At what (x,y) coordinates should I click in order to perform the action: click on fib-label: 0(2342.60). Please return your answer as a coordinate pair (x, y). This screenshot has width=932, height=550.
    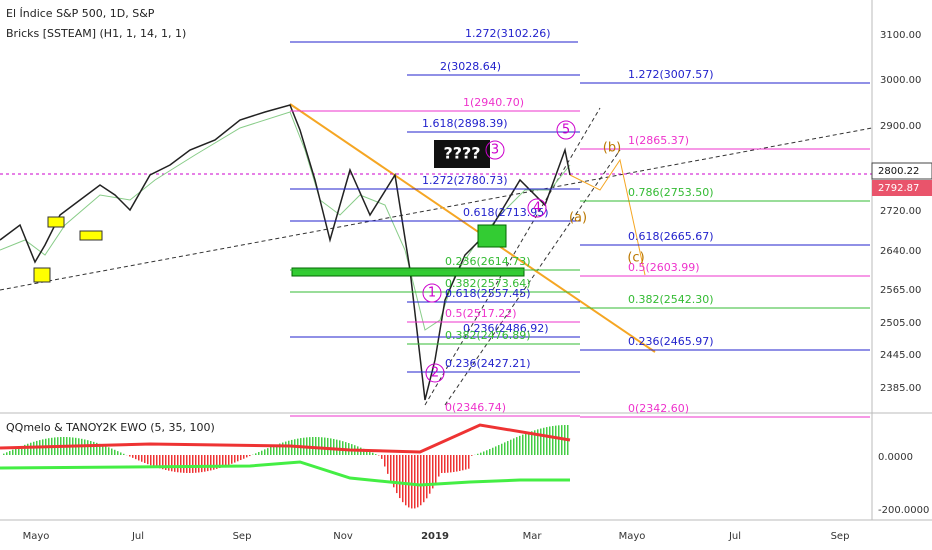
    Looking at the image, I should click on (658, 408).